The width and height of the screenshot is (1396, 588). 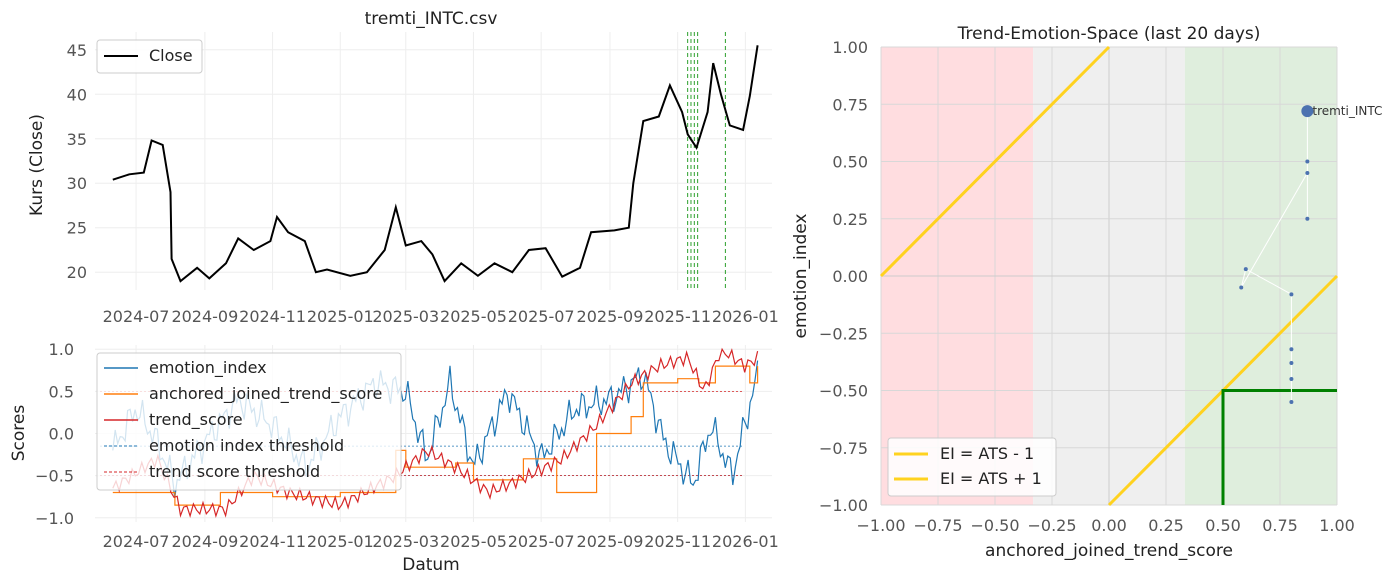 What do you see at coordinates (19, 433) in the screenshot?
I see `scores-y-axis-label: Scores` at bounding box center [19, 433].